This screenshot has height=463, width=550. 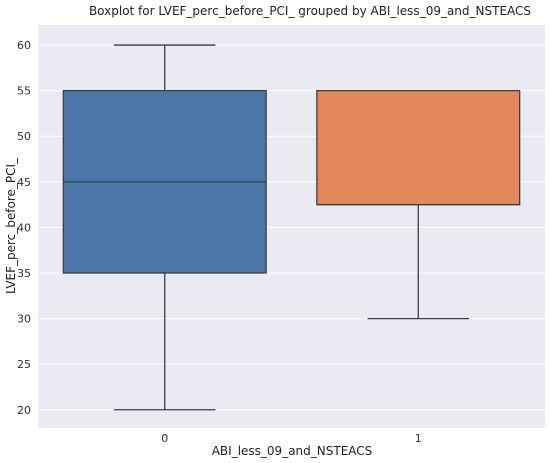 What do you see at coordinates (24, 91) in the screenshot?
I see `y-tick-label: 55` at bounding box center [24, 91].